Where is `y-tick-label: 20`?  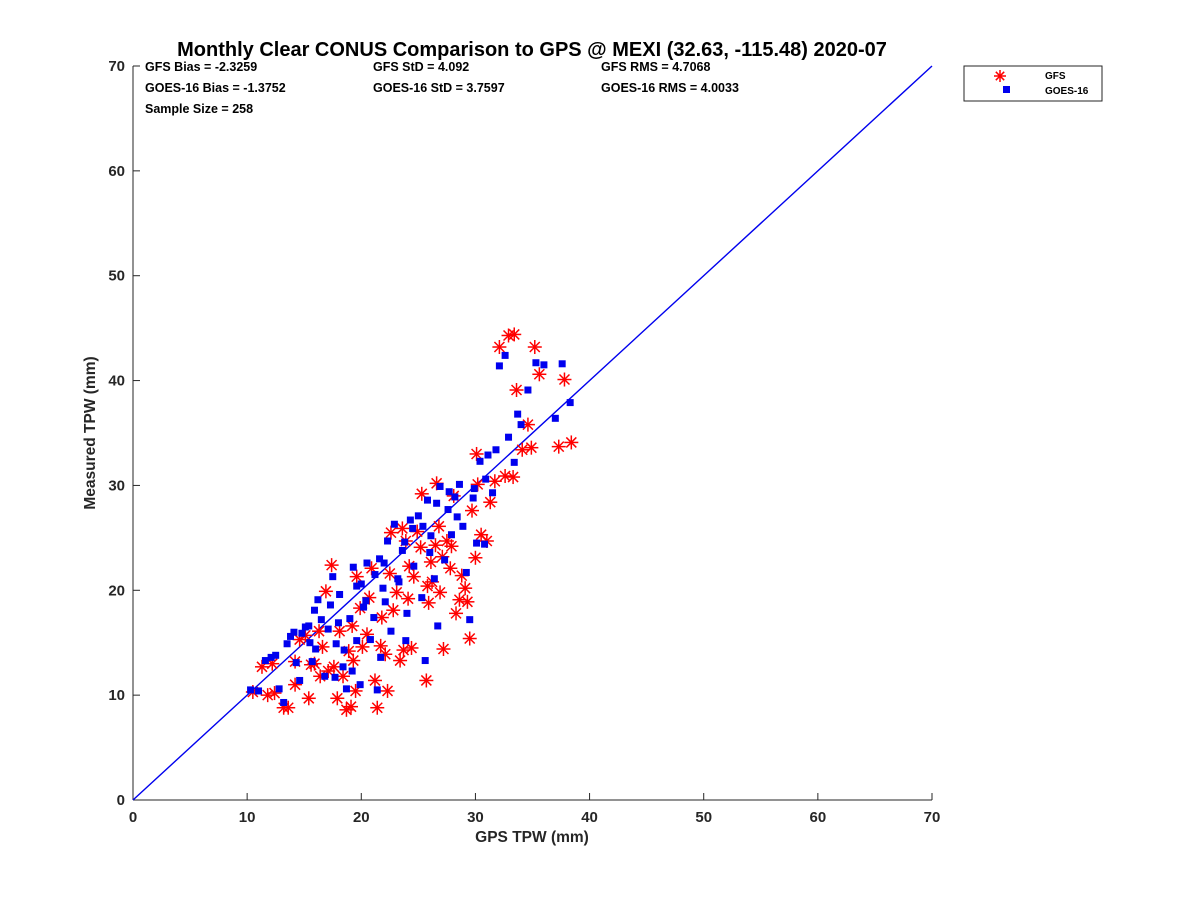 y-tick-label: 20 is located at coordinates (116, 590).